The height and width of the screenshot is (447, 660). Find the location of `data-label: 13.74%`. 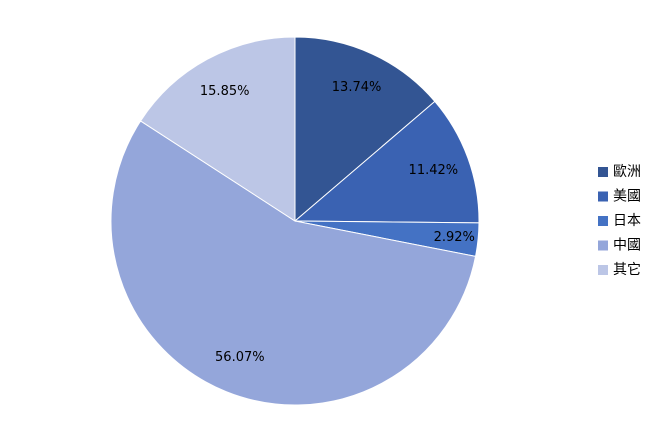

data-label: 13.74% is located at coordinates (357, 87).